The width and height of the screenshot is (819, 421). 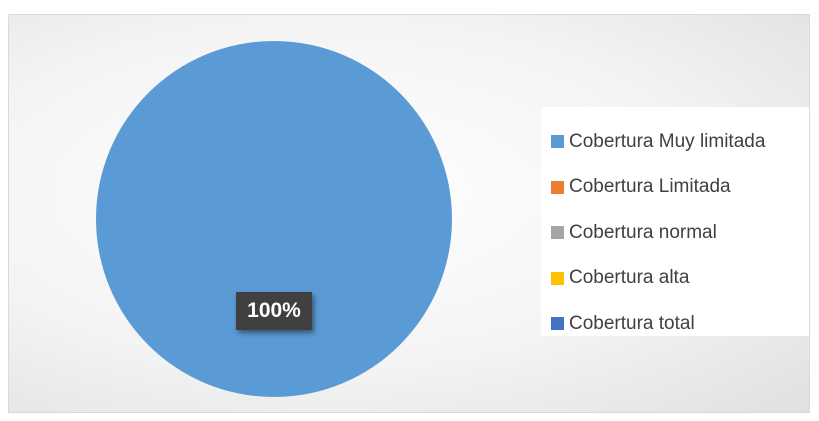 I want to click on legend-item: Cobertura Muy limitada, so click(x=675, y=142).